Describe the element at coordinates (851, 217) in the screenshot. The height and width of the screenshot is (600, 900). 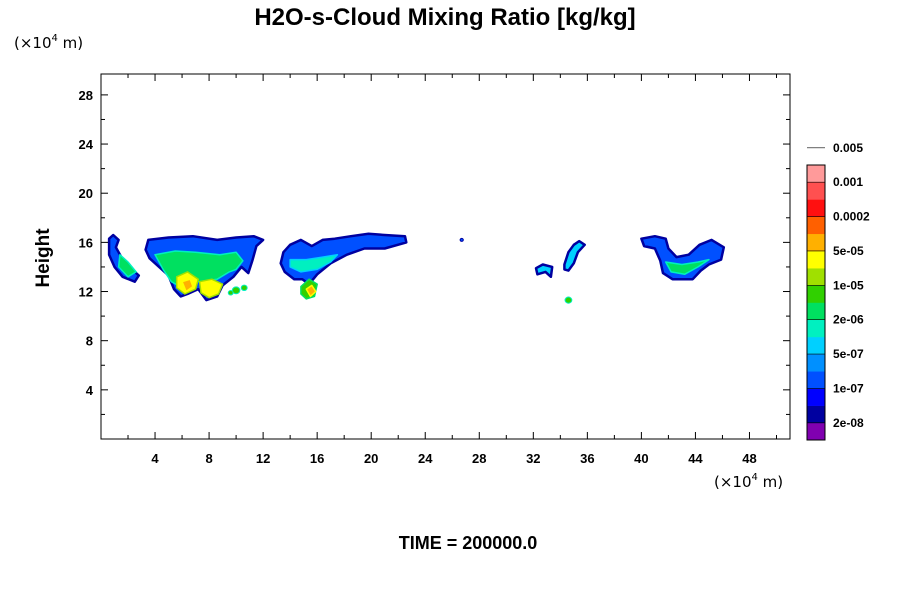
I see `colorbar-label: 0.0002` at that location.